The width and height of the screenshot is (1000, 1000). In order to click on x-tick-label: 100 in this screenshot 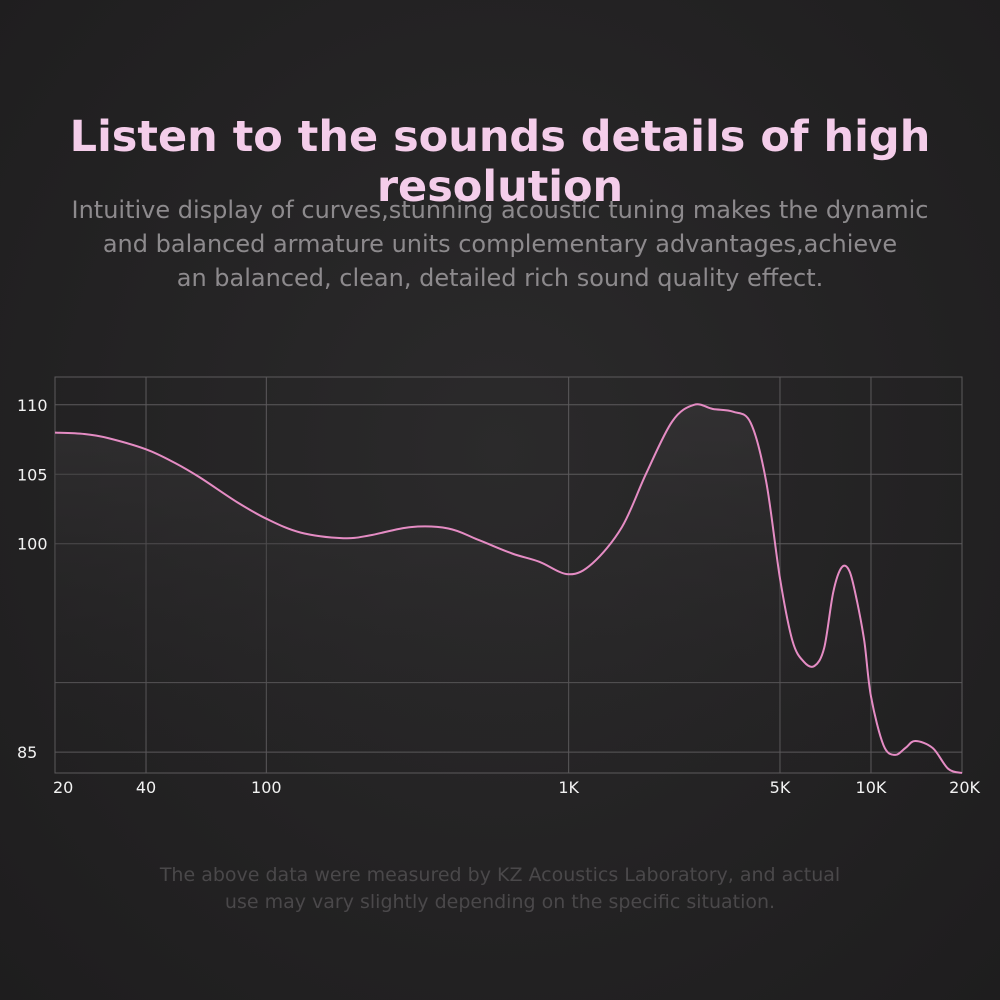, I will do `click(266, 787)`.